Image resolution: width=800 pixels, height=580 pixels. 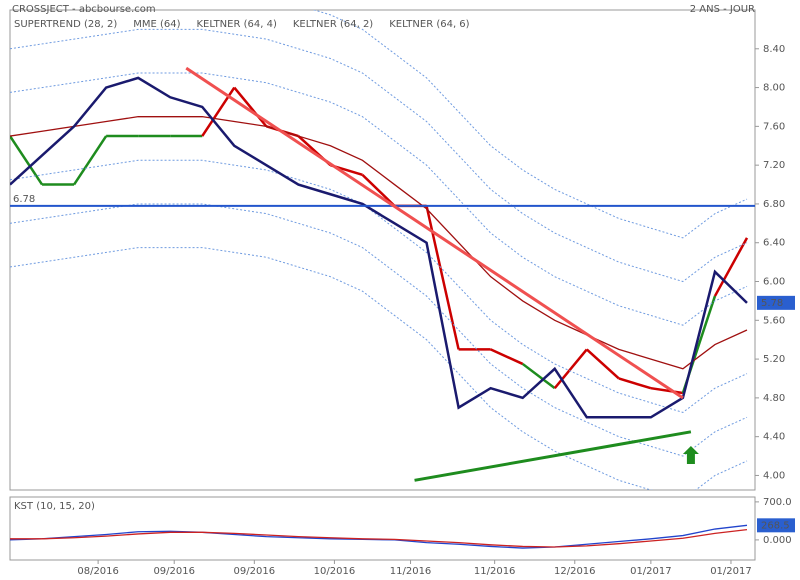 I want to click on y-tick-label: 7.60, so click(x=774, y=126).